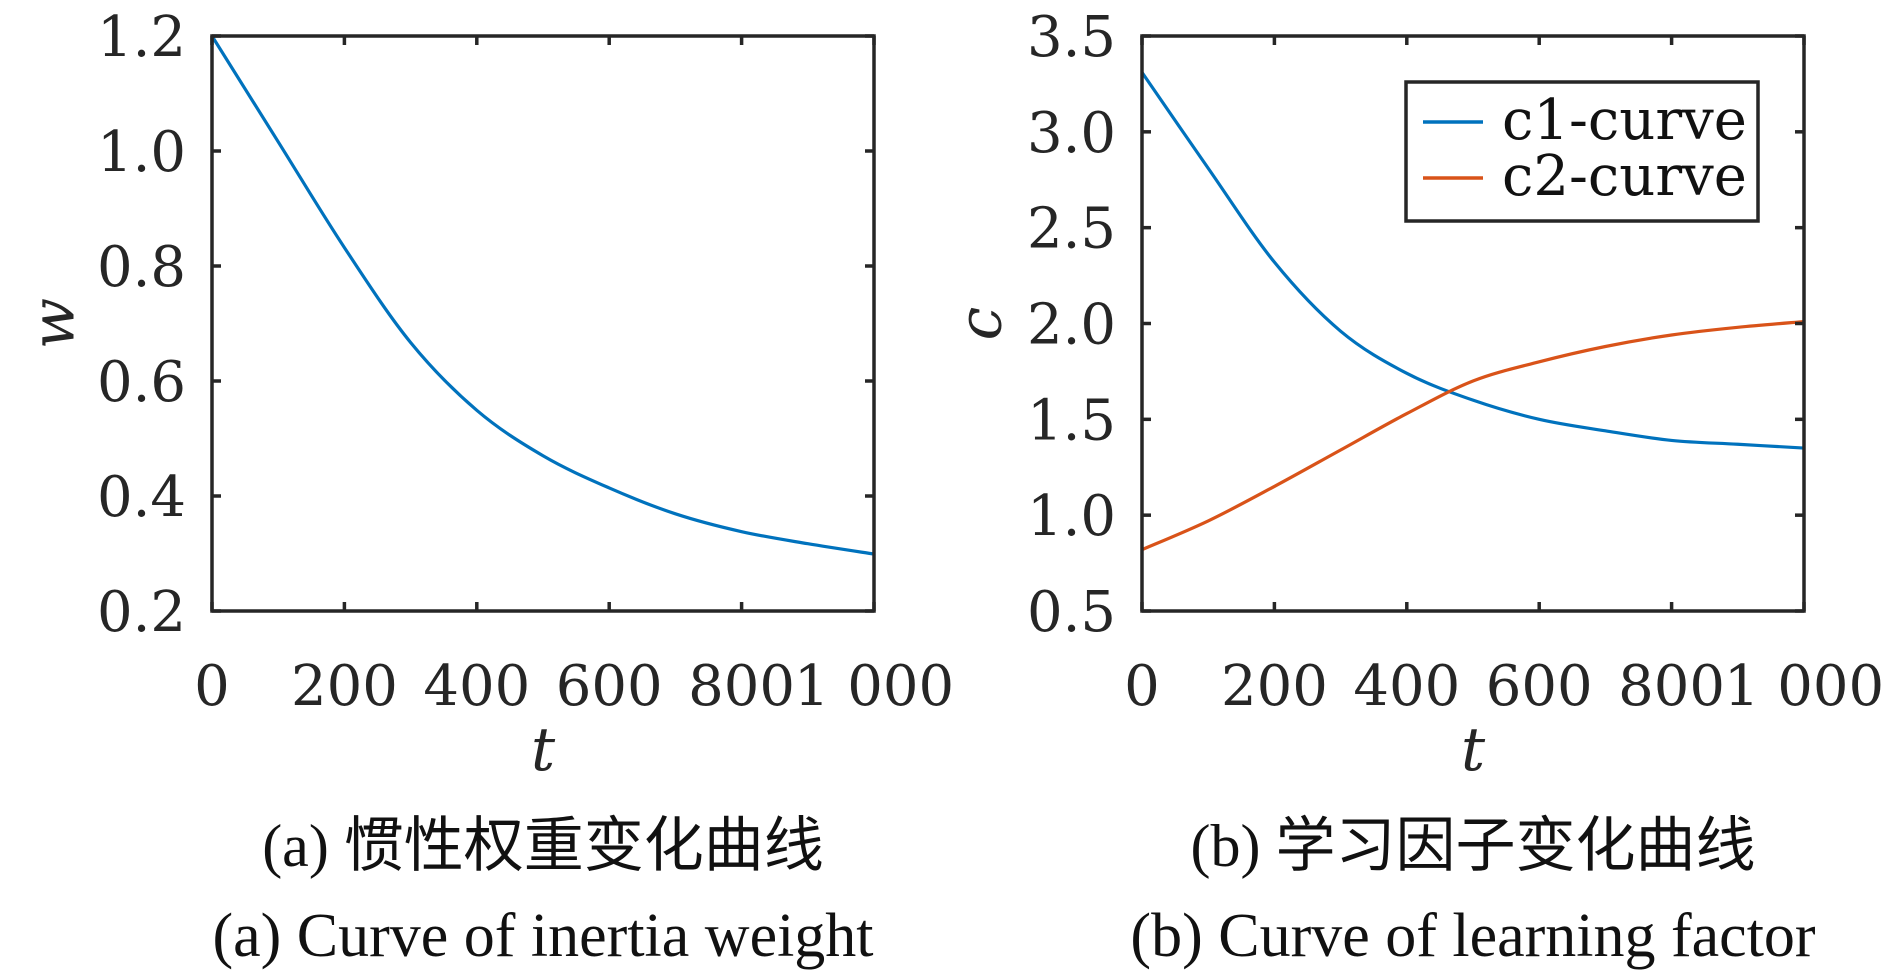 The image size is (1890, 972). I want to click on y-tick-label: 2.5, so click(1071, 229).